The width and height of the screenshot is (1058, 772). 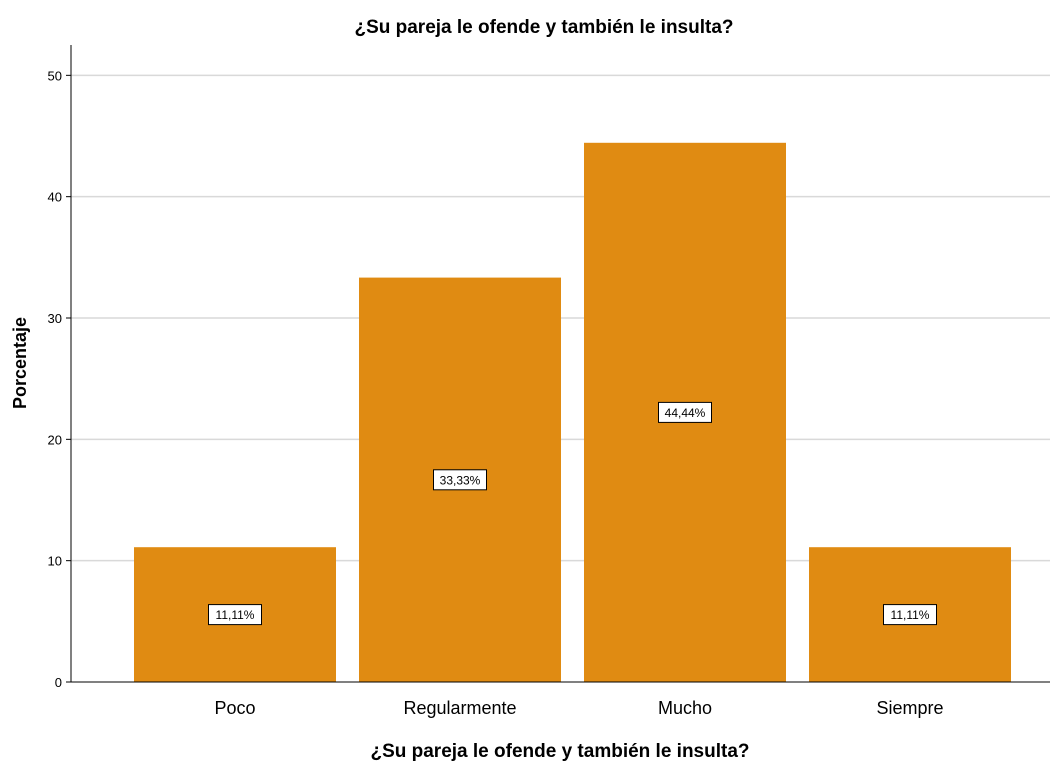 I want to click on y-tick-label: 40, so click(x=55, y=197).